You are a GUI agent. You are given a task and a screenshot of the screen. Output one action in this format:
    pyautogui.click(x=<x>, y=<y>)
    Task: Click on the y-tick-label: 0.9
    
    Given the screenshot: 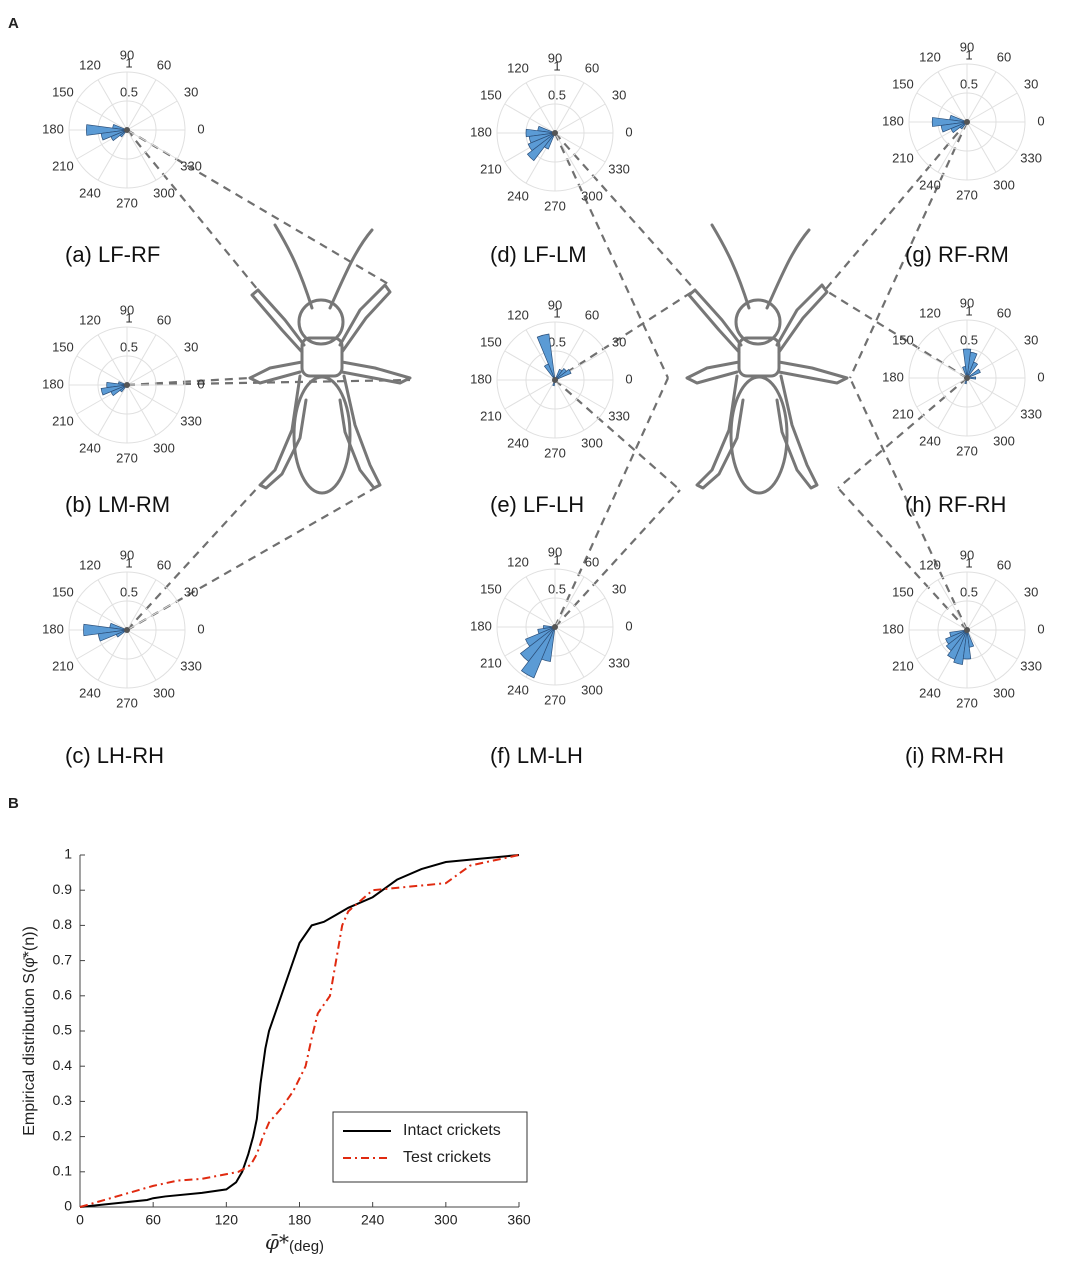 What is the action you would take?
    pyautogui.click(x=63, y=889)
    